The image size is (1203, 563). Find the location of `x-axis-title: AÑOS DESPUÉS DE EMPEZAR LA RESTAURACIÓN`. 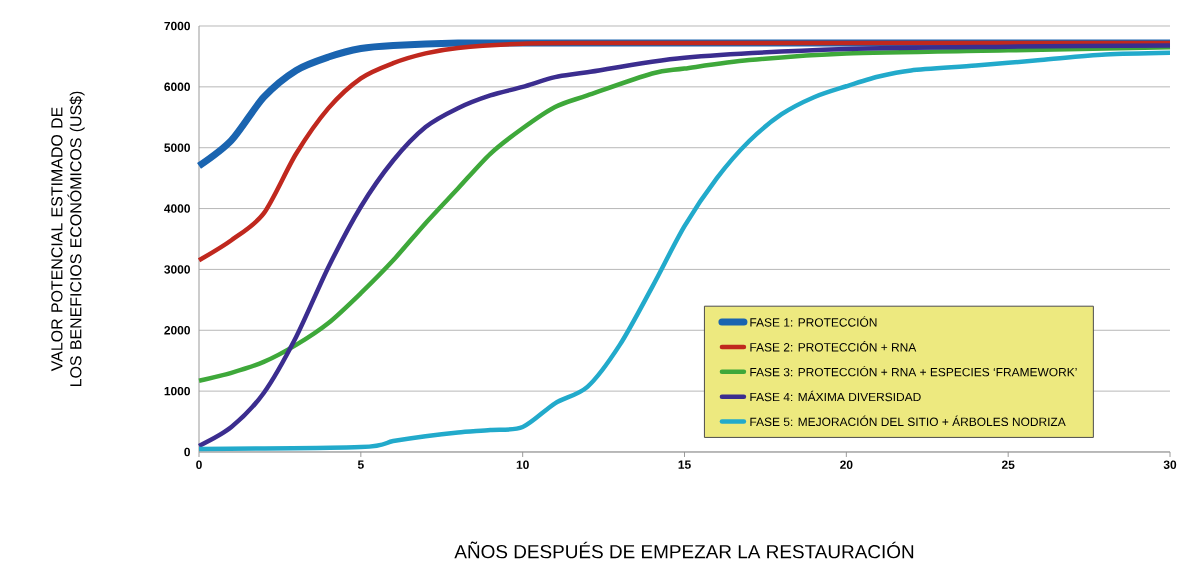

x-axis-title: AÑOS DESPUÉS DE EMPEZAR LA RESTAURACIÓN is located at coordinates (684, 550).